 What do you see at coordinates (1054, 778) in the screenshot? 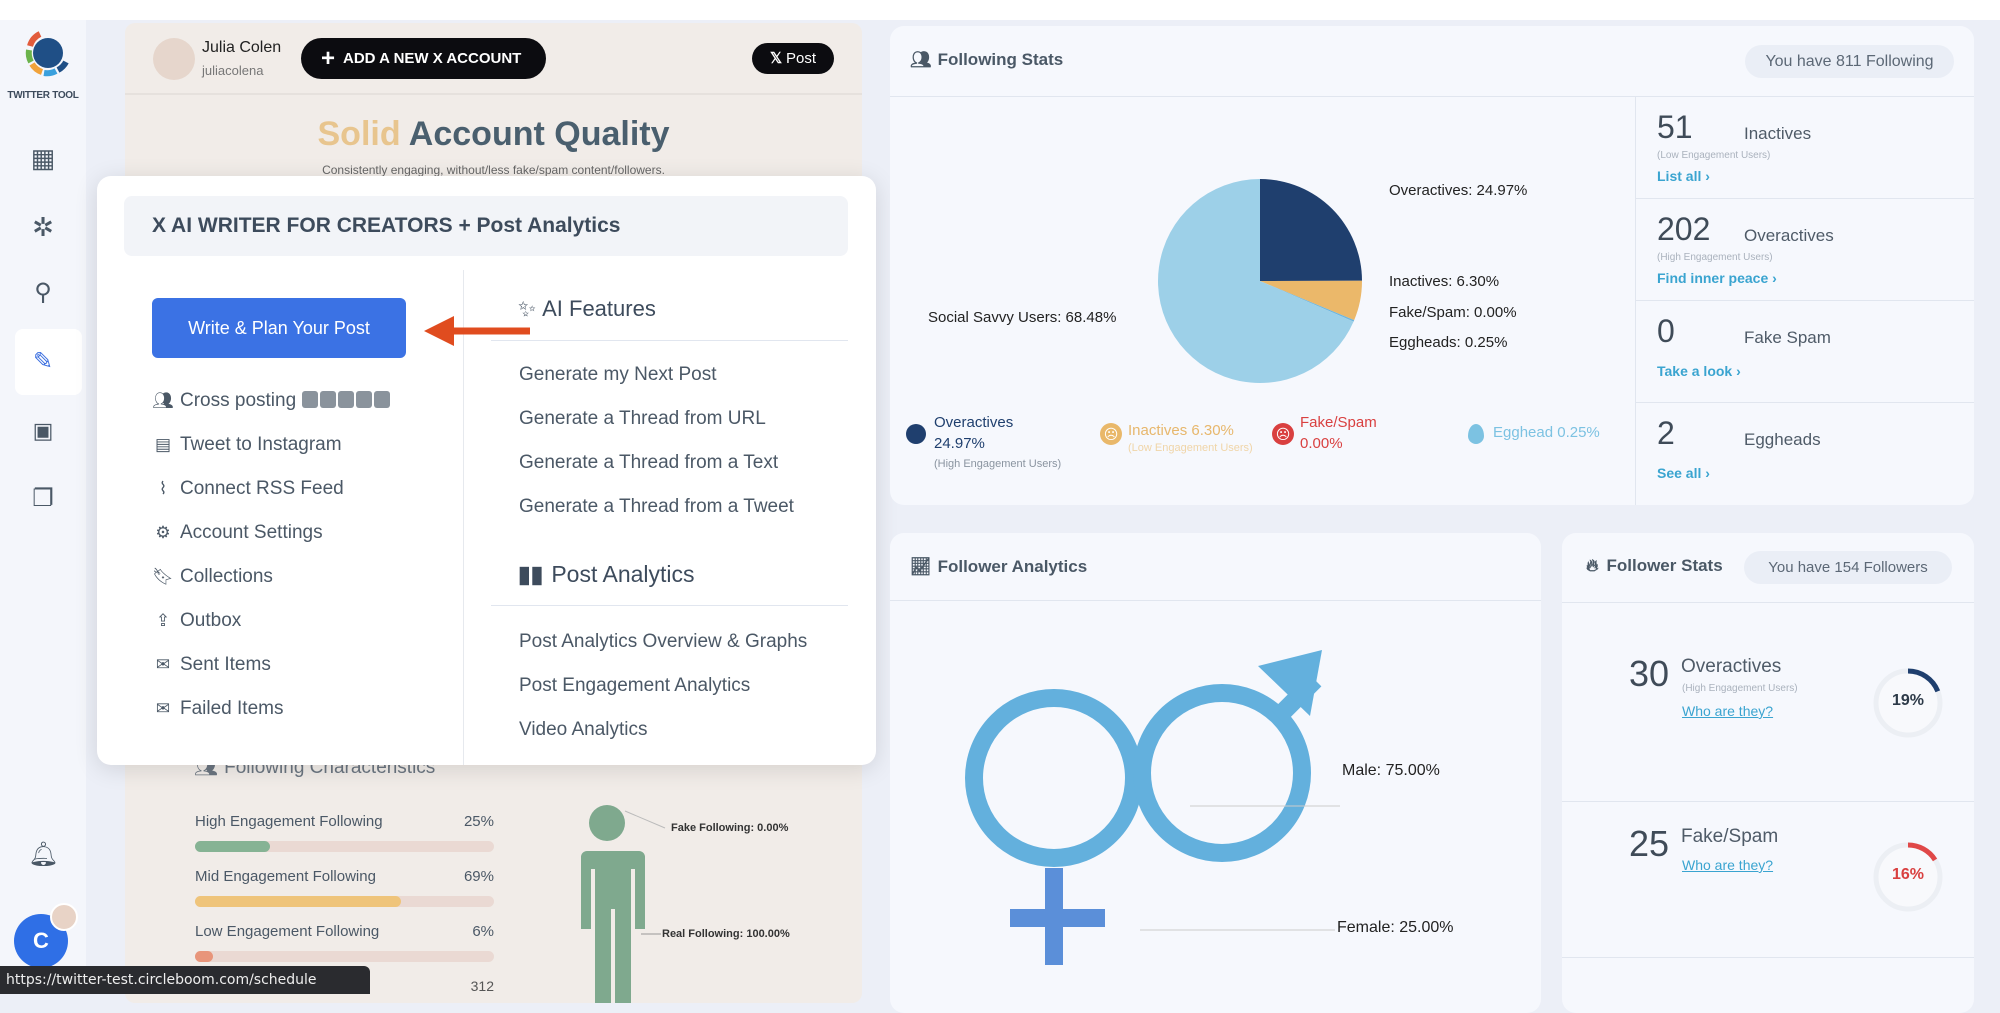
I see `female-symbol` at bounding box center [1054, 778].